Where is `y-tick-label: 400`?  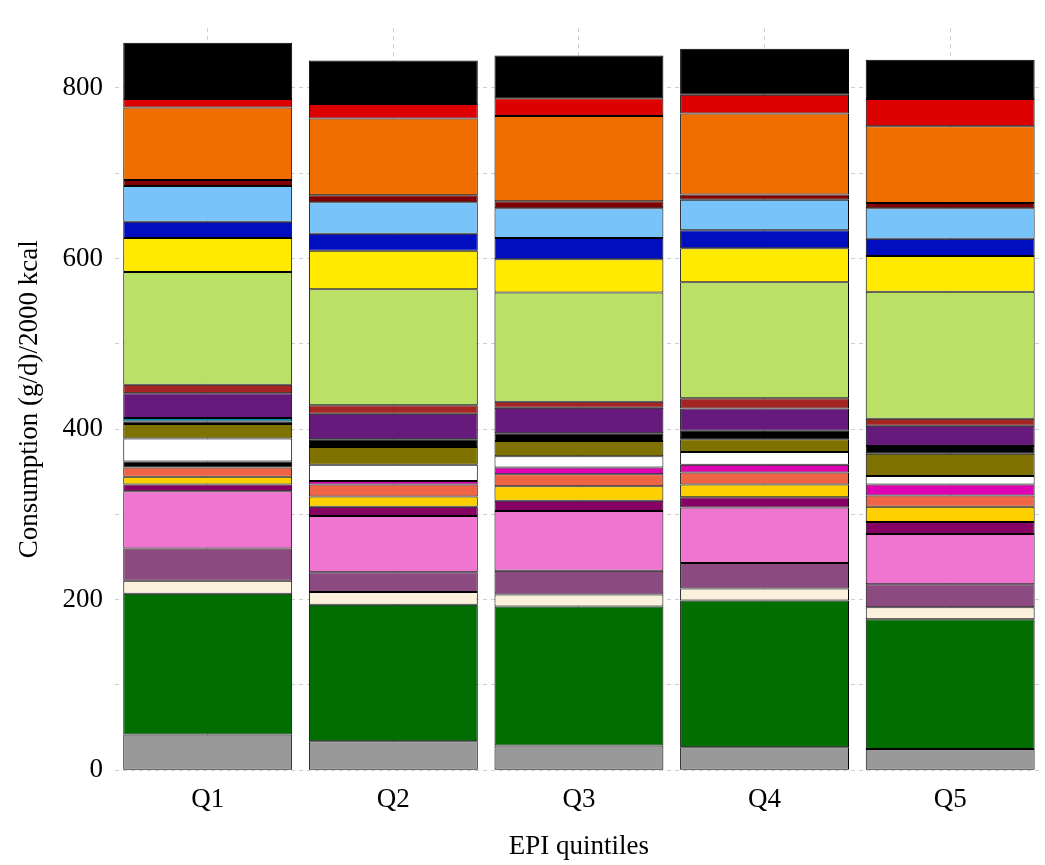 y-tick-label: 400 is located at coordinates (82, 427).